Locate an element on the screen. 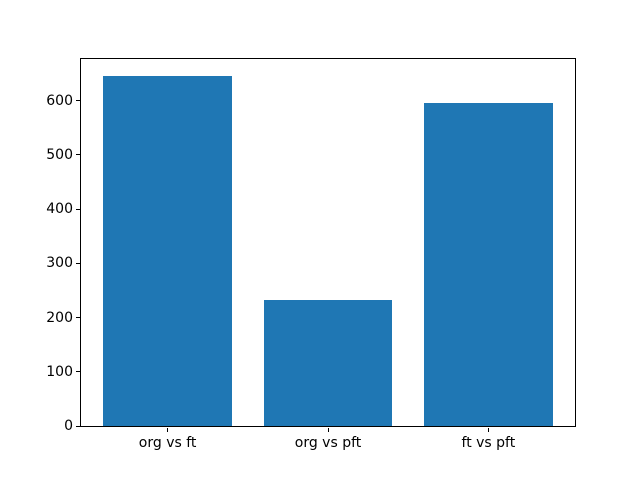  x-tick-label-ft-vs-pft: ft vs pft is located at coordinates (488, 443).